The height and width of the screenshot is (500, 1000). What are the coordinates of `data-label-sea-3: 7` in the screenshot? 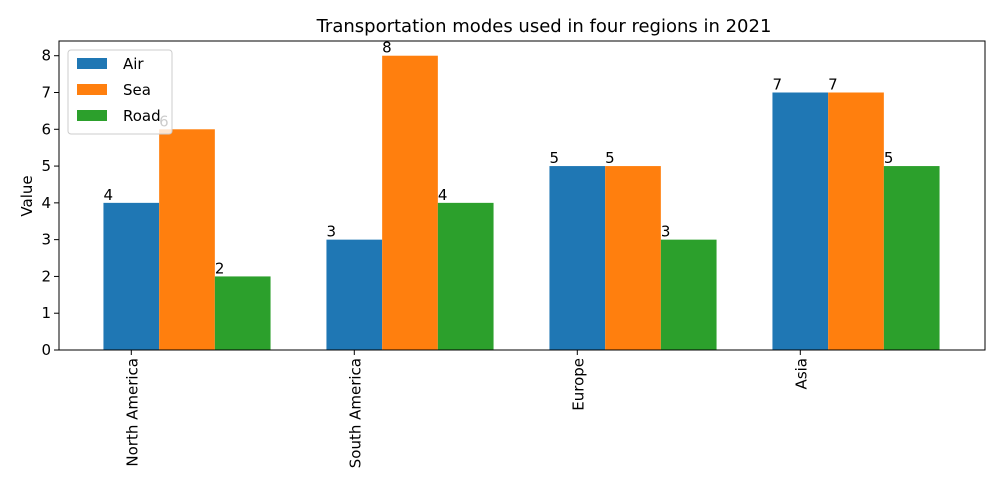 It's located at (833, 85).